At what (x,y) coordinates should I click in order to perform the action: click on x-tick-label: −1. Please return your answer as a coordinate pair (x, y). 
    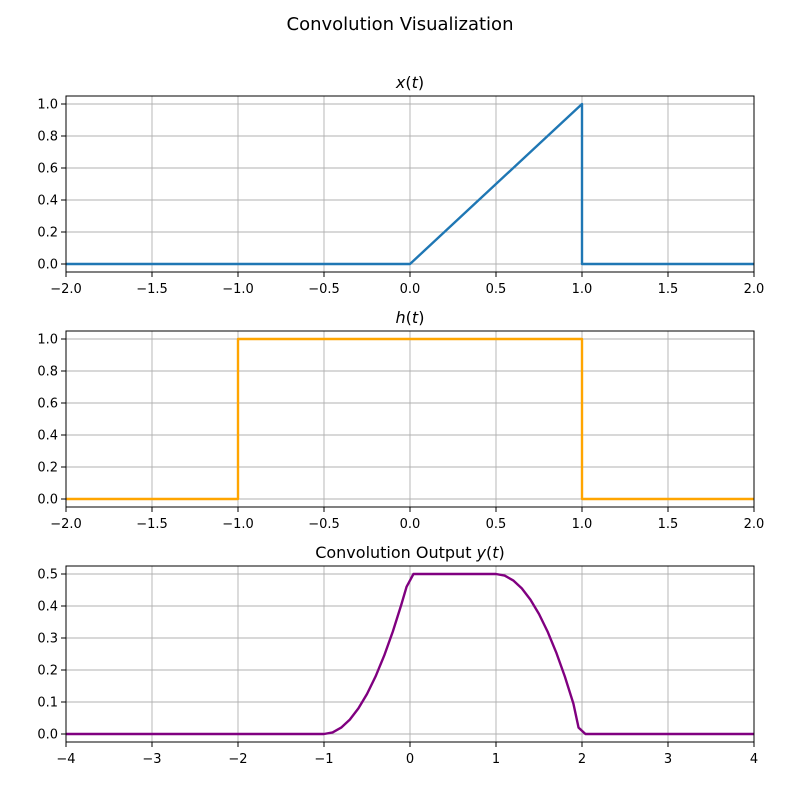
    Looking at the image, I should click on (323, 759).